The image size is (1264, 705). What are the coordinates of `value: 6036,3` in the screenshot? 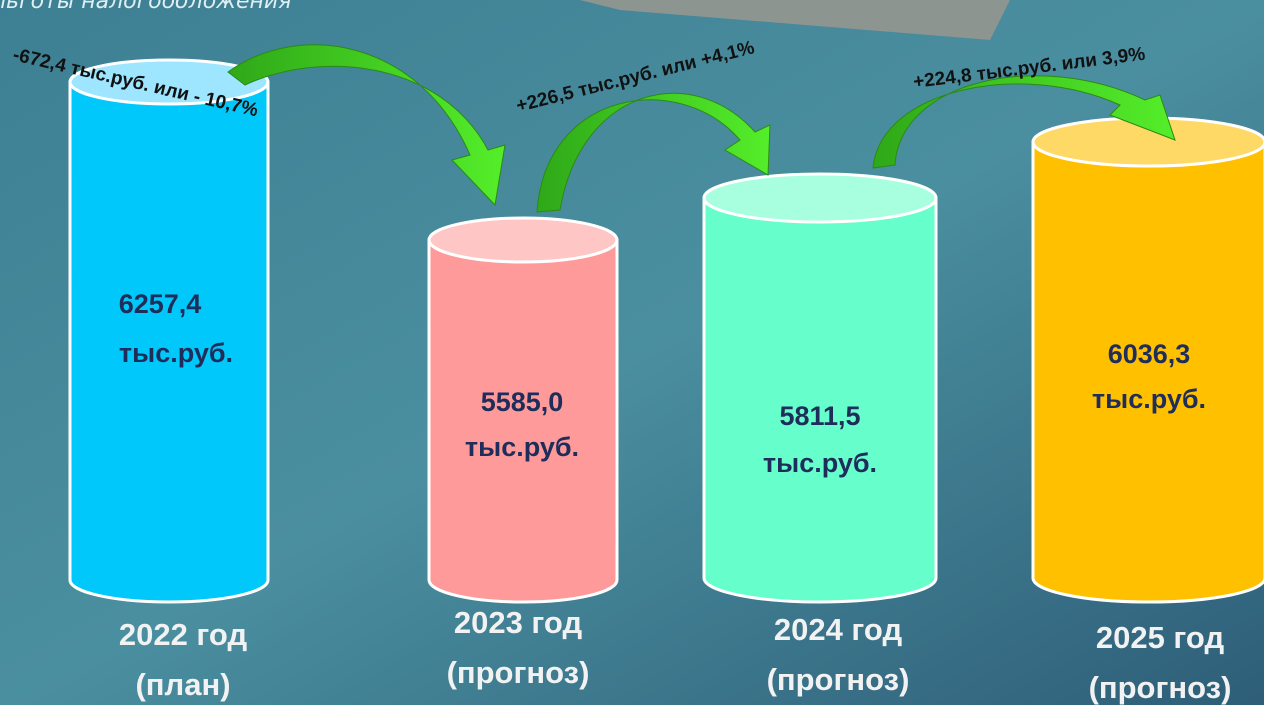 It's located at (1149, 354).